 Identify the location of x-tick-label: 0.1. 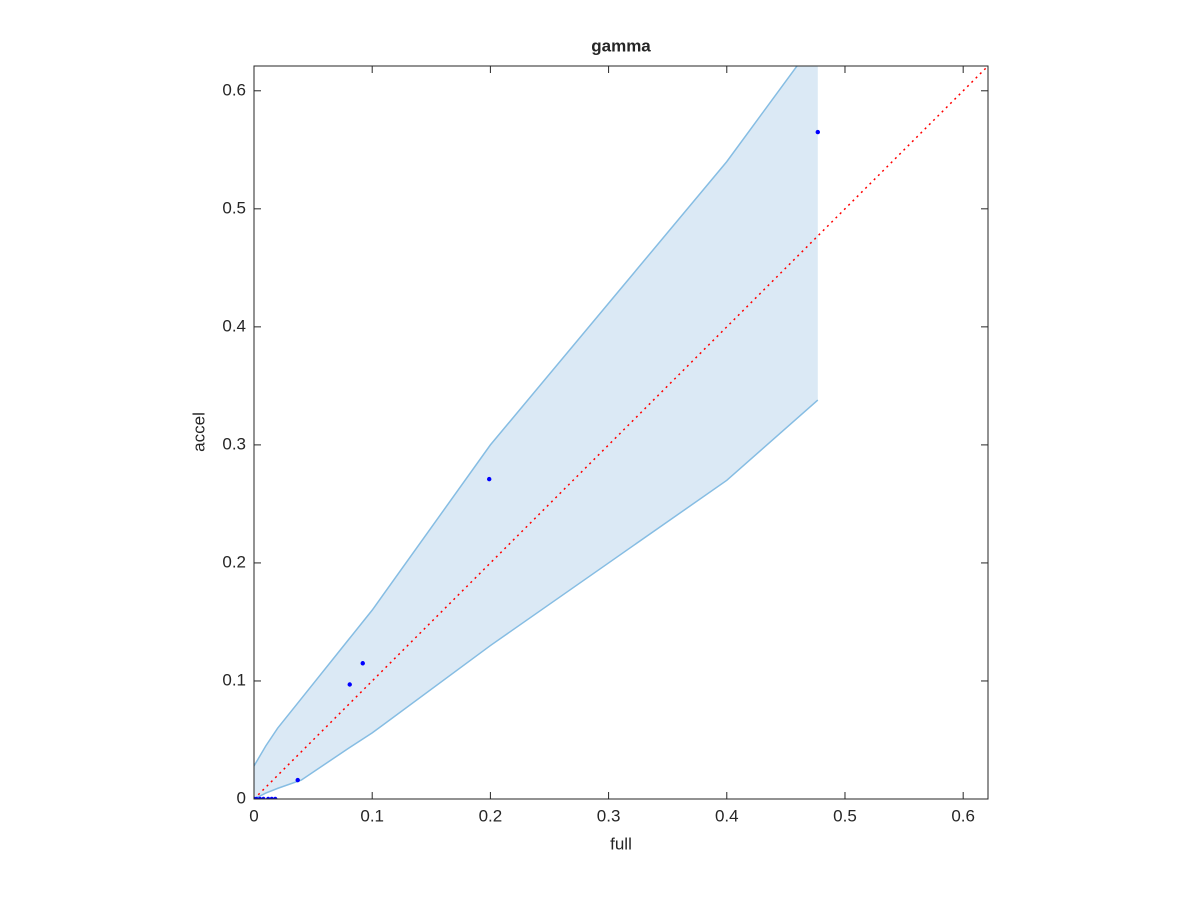
(372, 815).